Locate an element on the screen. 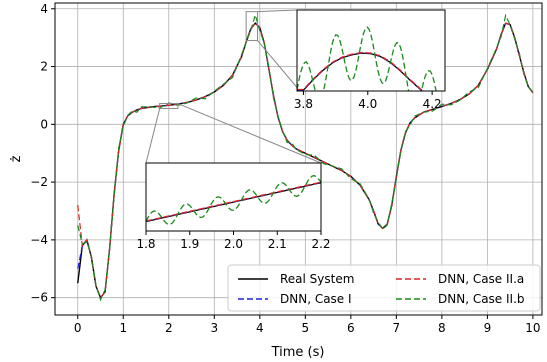  y-tick-label: 2 is located at coordinates (44, 67).